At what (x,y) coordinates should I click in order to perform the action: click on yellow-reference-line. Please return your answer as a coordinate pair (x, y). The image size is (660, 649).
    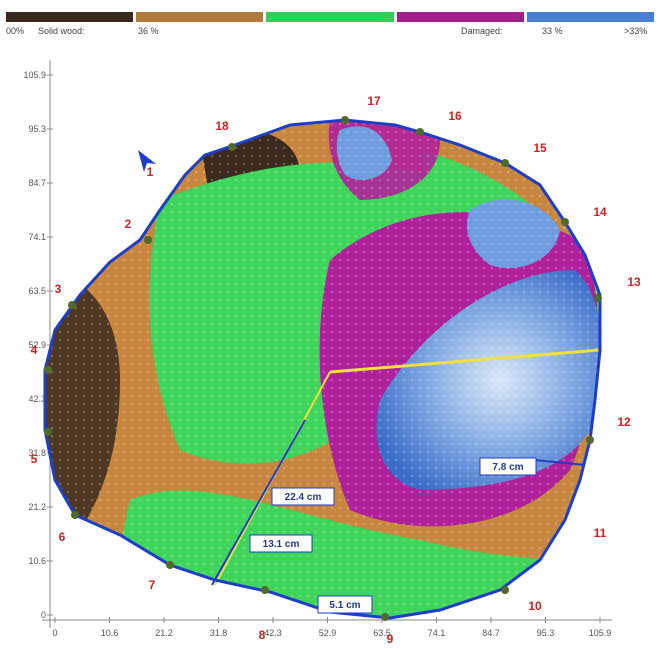
    Looking at the image, I should click on (465, 361).